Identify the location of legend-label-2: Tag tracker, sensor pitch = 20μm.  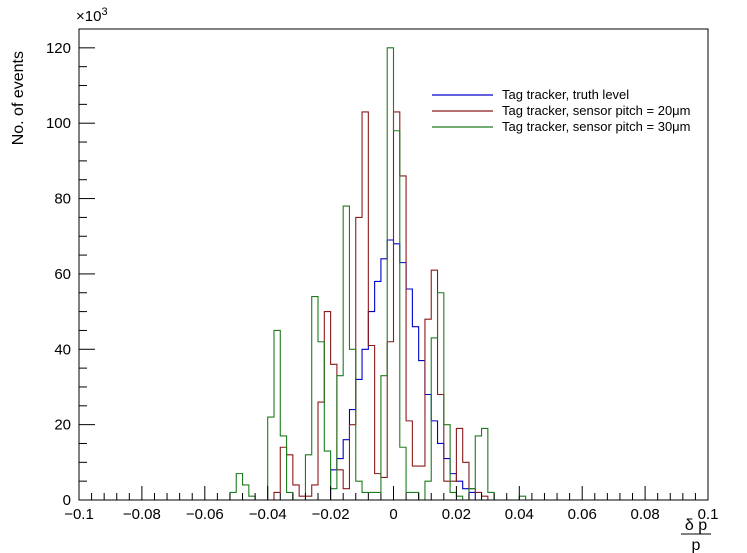
(596, 110).